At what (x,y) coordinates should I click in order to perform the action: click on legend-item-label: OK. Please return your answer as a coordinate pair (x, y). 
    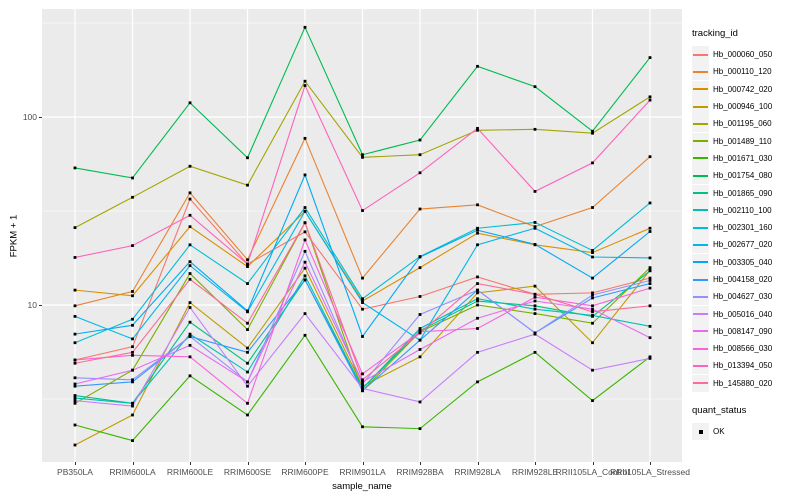
    Looking at the image, I should click on (719, 432).